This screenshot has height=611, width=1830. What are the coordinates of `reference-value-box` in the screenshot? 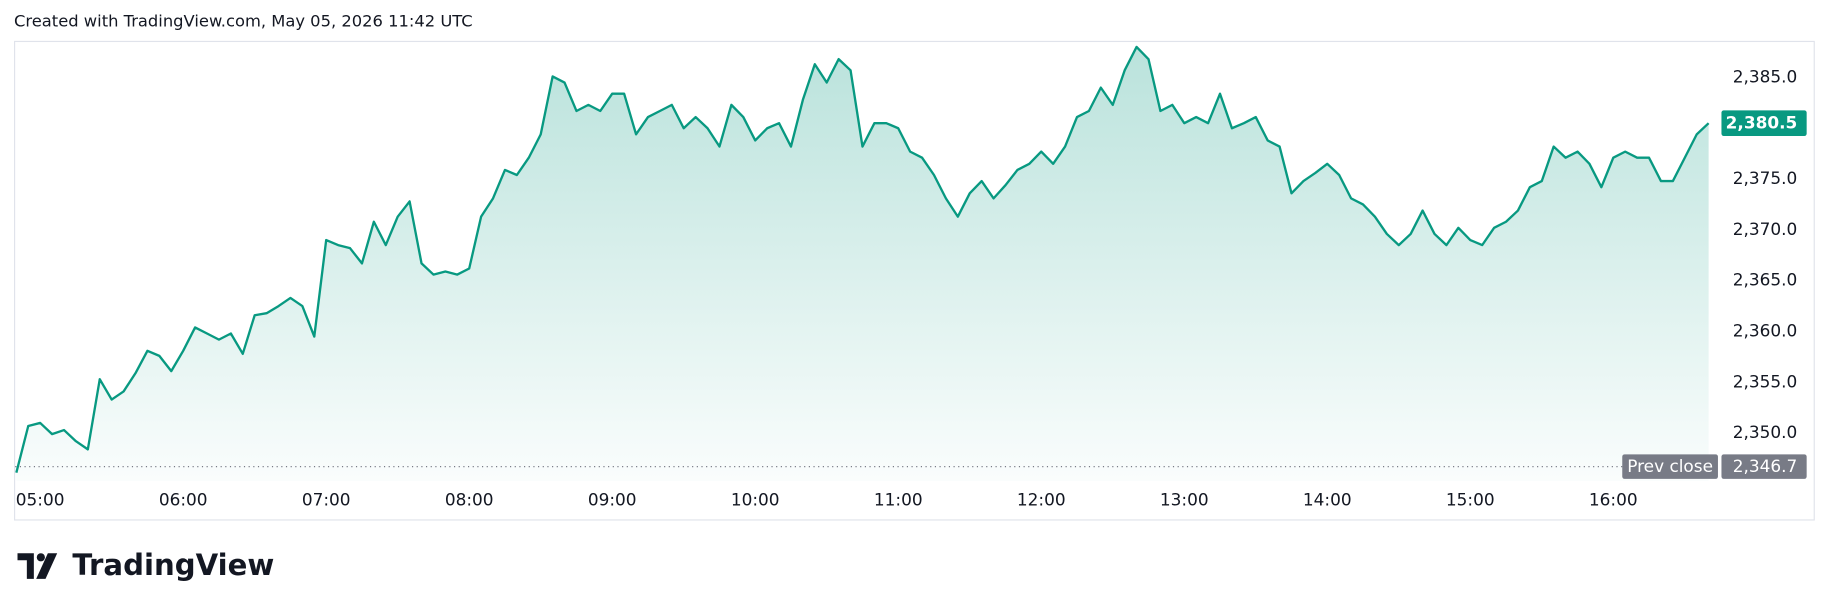 It's located at (1764, 466).